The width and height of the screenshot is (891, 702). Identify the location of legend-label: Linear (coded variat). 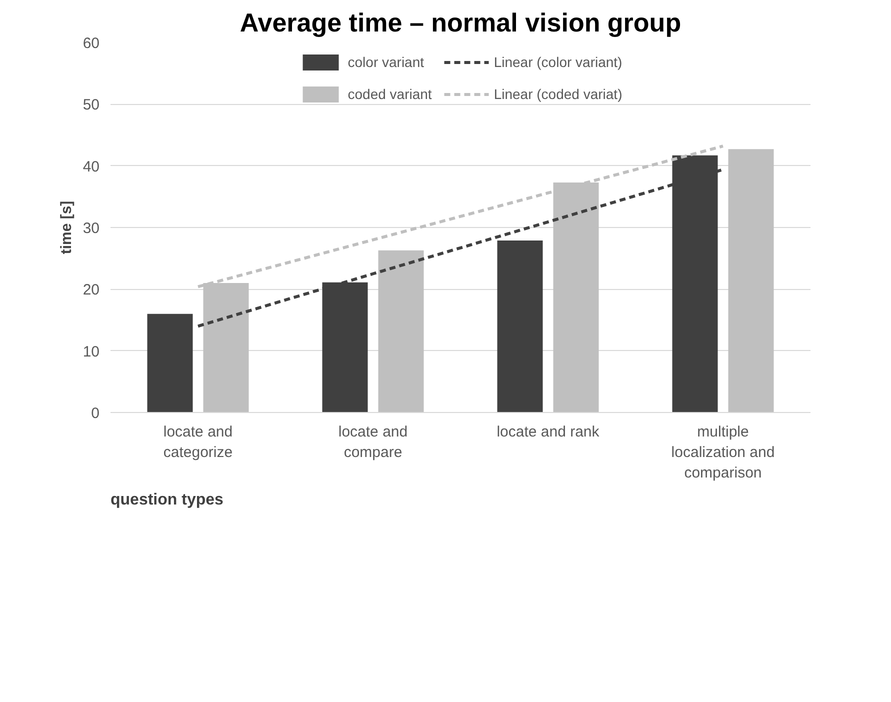
(558, 94).